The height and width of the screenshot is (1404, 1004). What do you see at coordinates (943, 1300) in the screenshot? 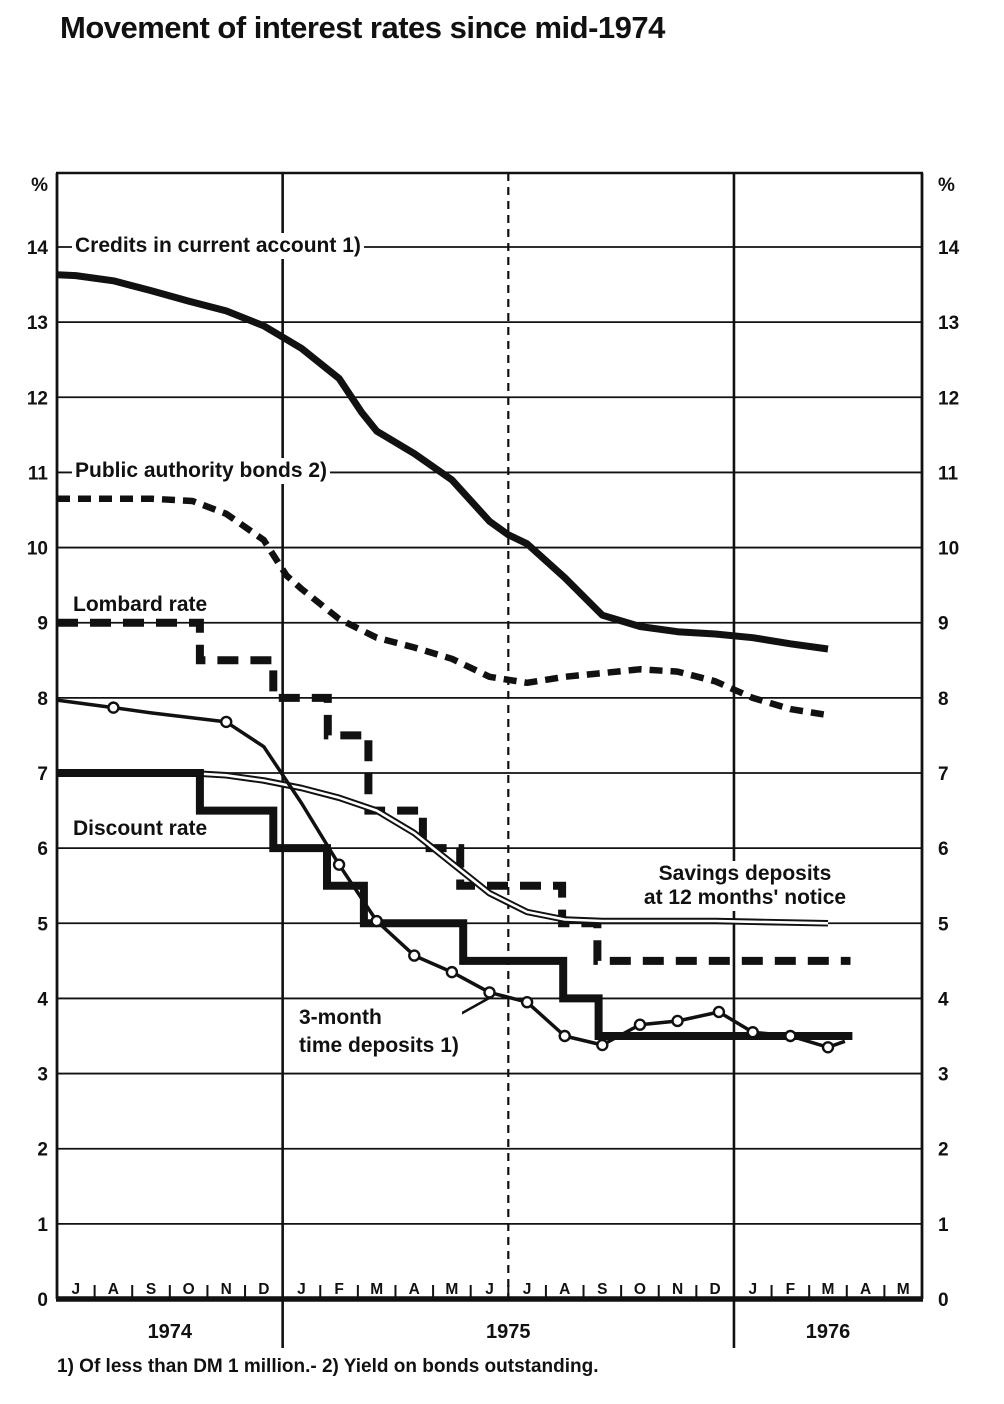
I see `y-tick-label-right: 0` at bounding box center [943, 1300].